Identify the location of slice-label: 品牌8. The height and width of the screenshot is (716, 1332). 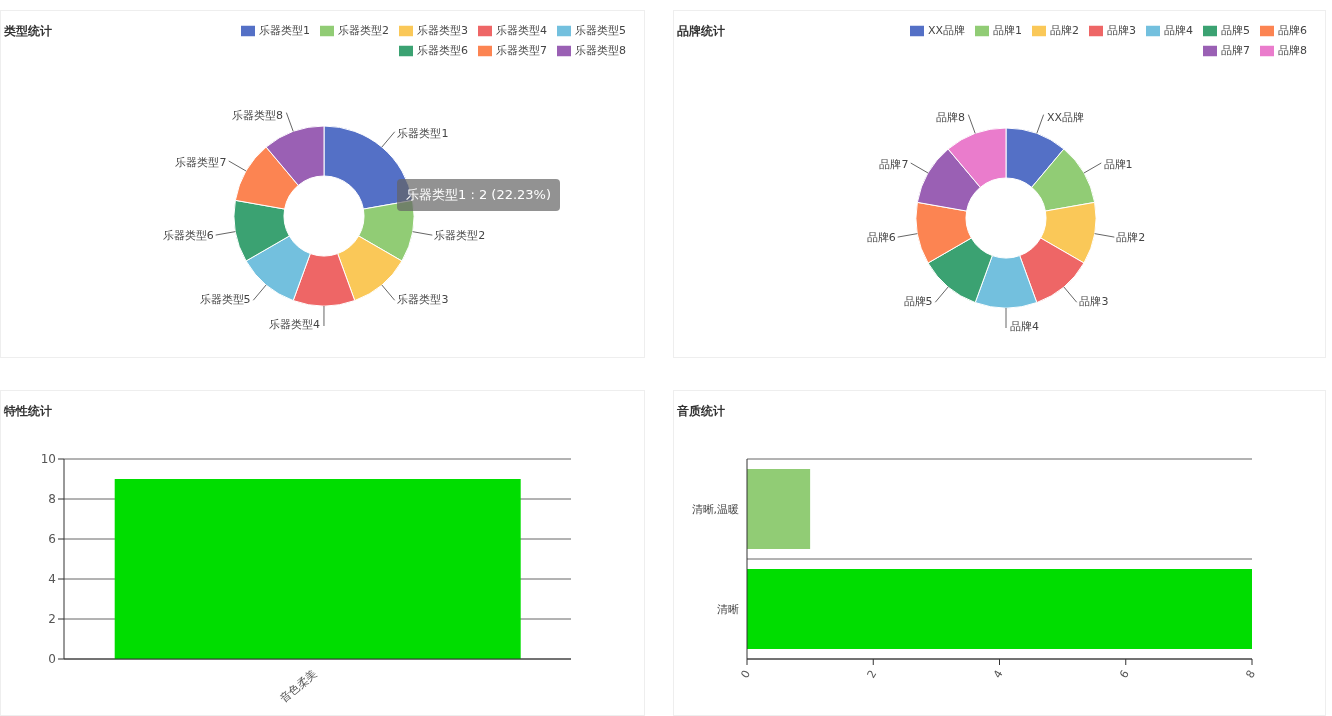
(951, 117).